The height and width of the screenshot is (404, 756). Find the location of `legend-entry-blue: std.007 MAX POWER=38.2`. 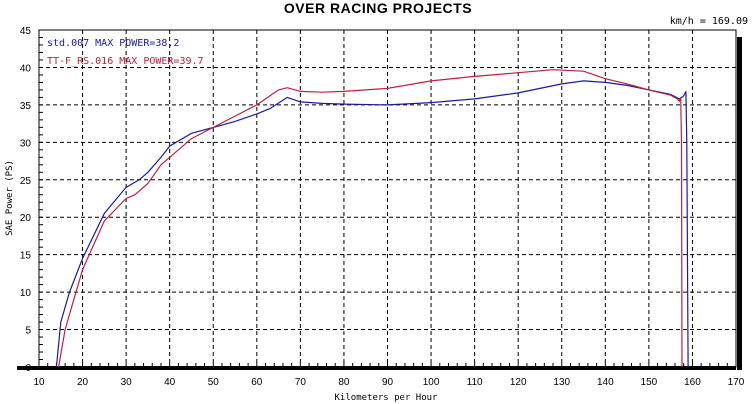

legend-entry-blue: std.007 MAX POWER=38.2 is located at coordinates (113, 43).